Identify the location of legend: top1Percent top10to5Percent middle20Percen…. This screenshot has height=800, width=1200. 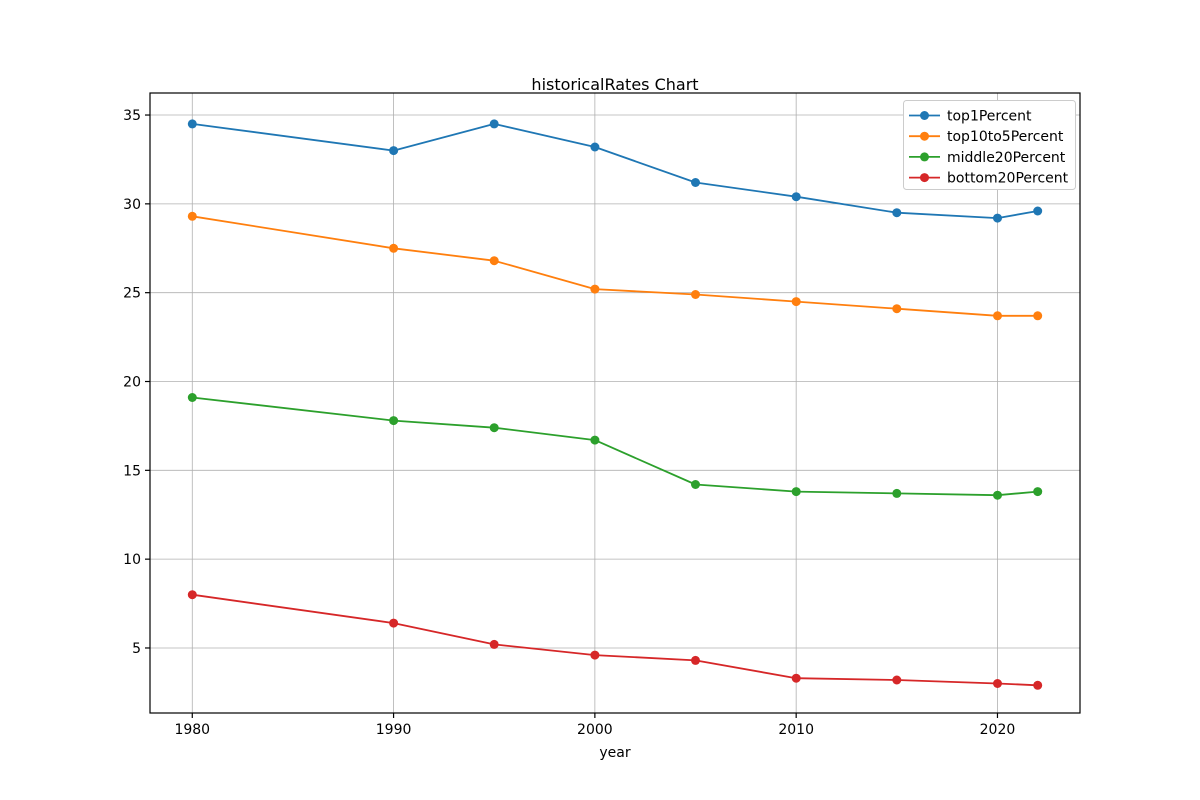
(989, 145).